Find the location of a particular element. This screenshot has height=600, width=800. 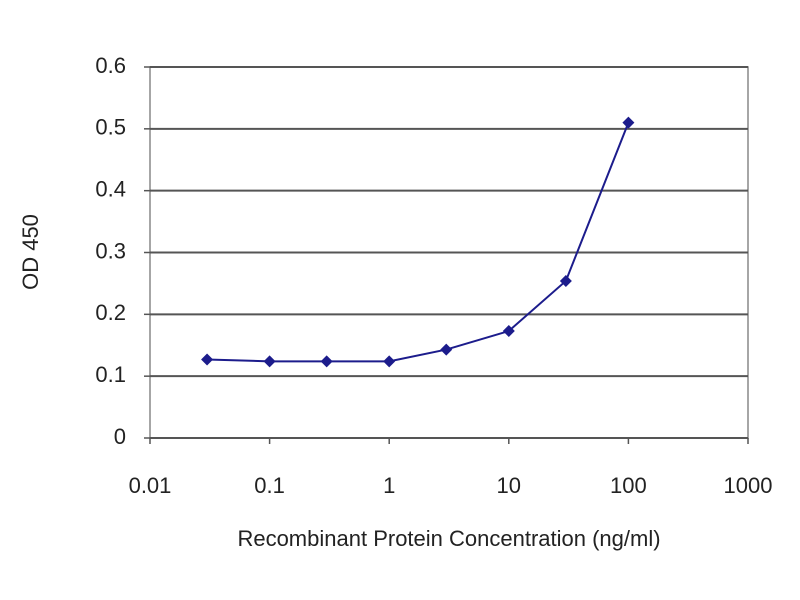

y-tick-label: 0 is located at coordinates (120, 436).